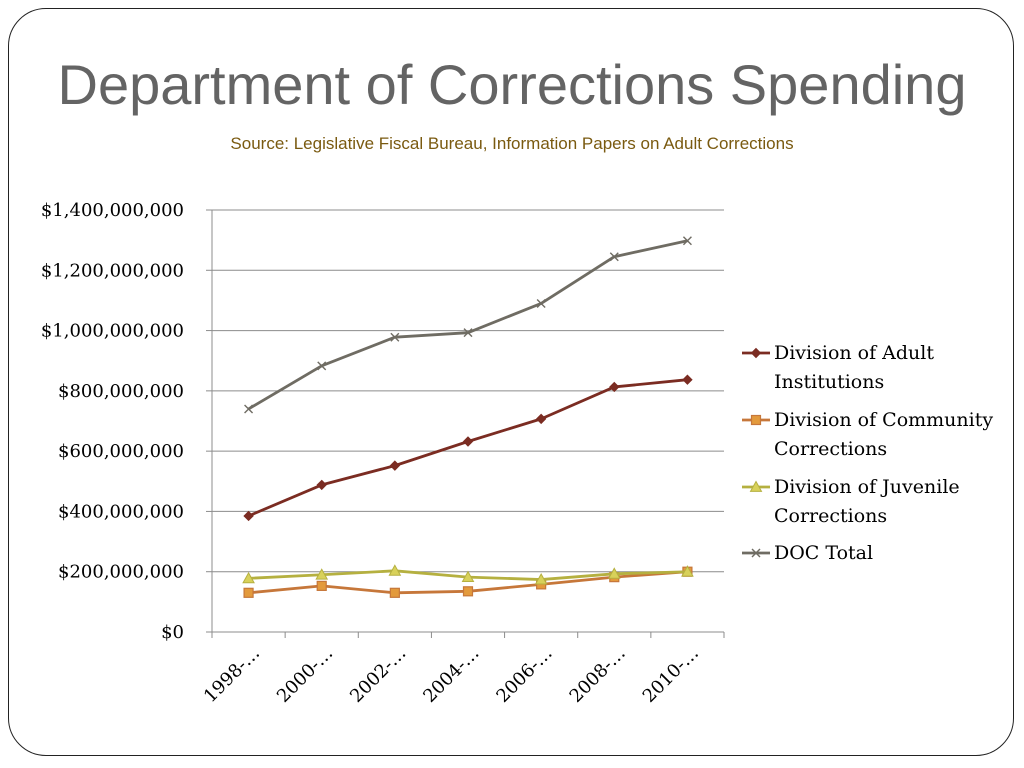 This screenshot has width=1024, height=768. What do you see at coordinates (121, 451) in the screenshot?
I see `y-tick-label: $600,000,000` at bounding box center [121, 451].